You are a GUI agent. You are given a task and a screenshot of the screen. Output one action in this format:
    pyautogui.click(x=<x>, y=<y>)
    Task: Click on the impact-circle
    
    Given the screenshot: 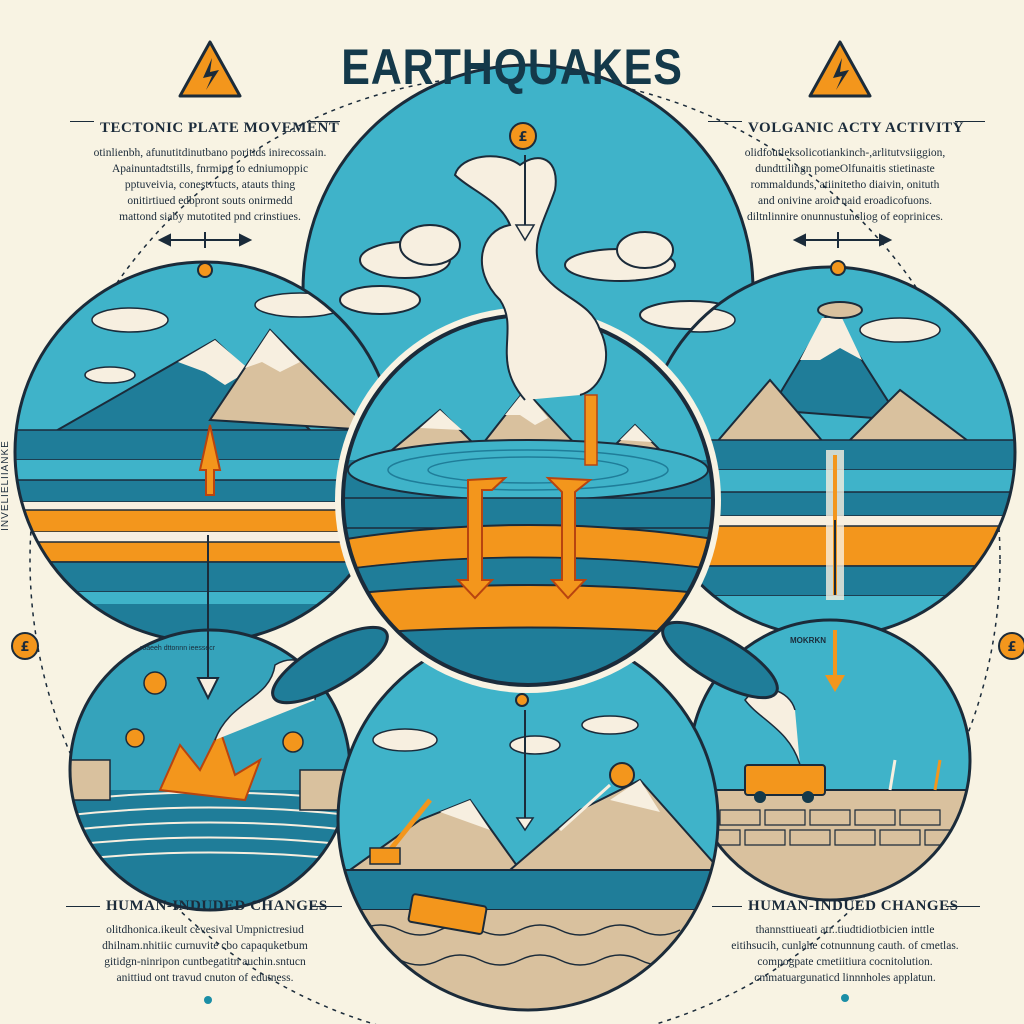 What is the action you would take?
    pyautogui.click(x=210, y=770)
    